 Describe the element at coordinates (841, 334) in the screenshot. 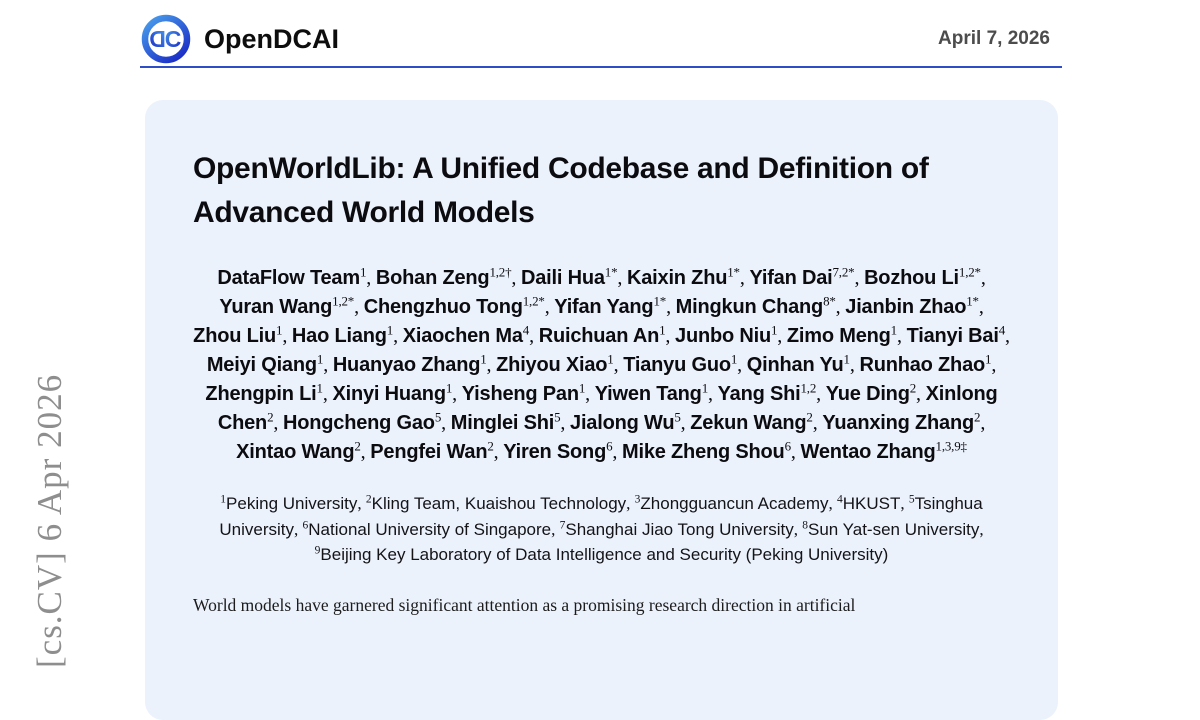

I see `author: Zimo Meng1` at that location.